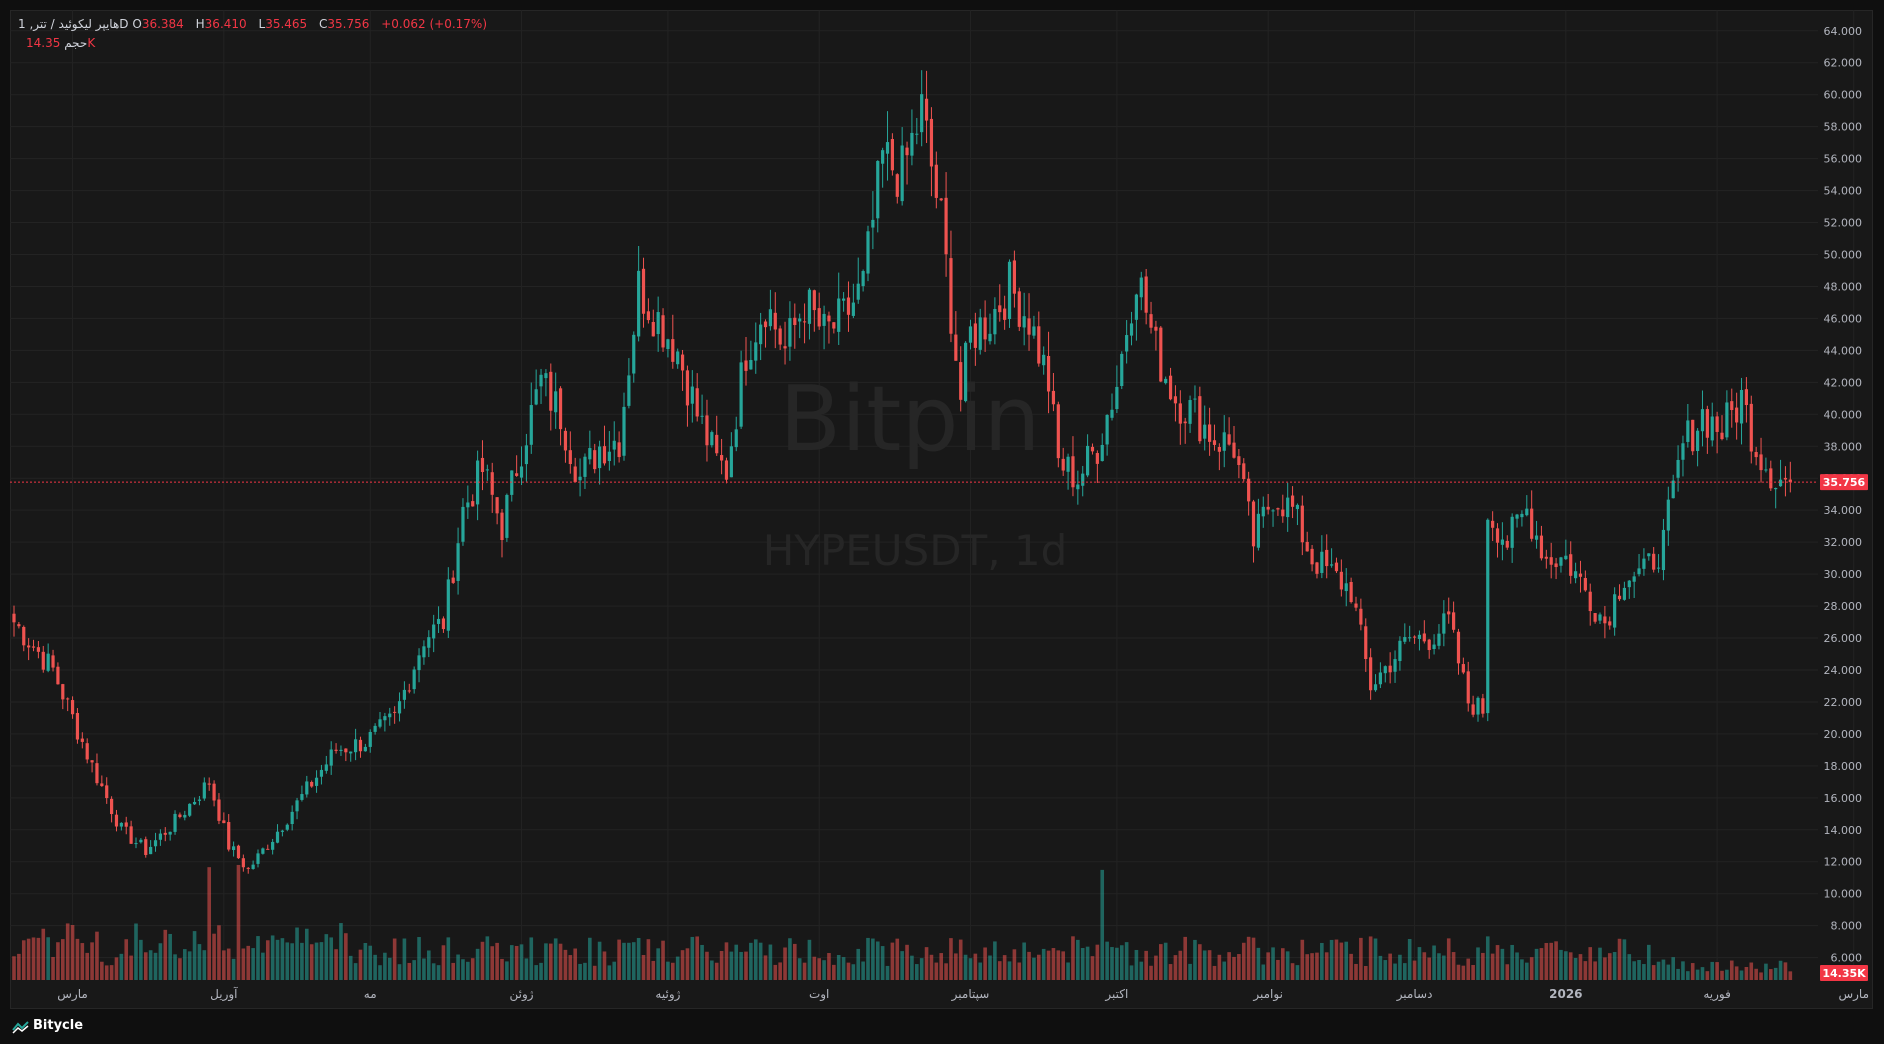  Describe the element at coordinates (58, 1025) in the screenshot. I see `bitycle-brand-label: Bitycle` at that location.